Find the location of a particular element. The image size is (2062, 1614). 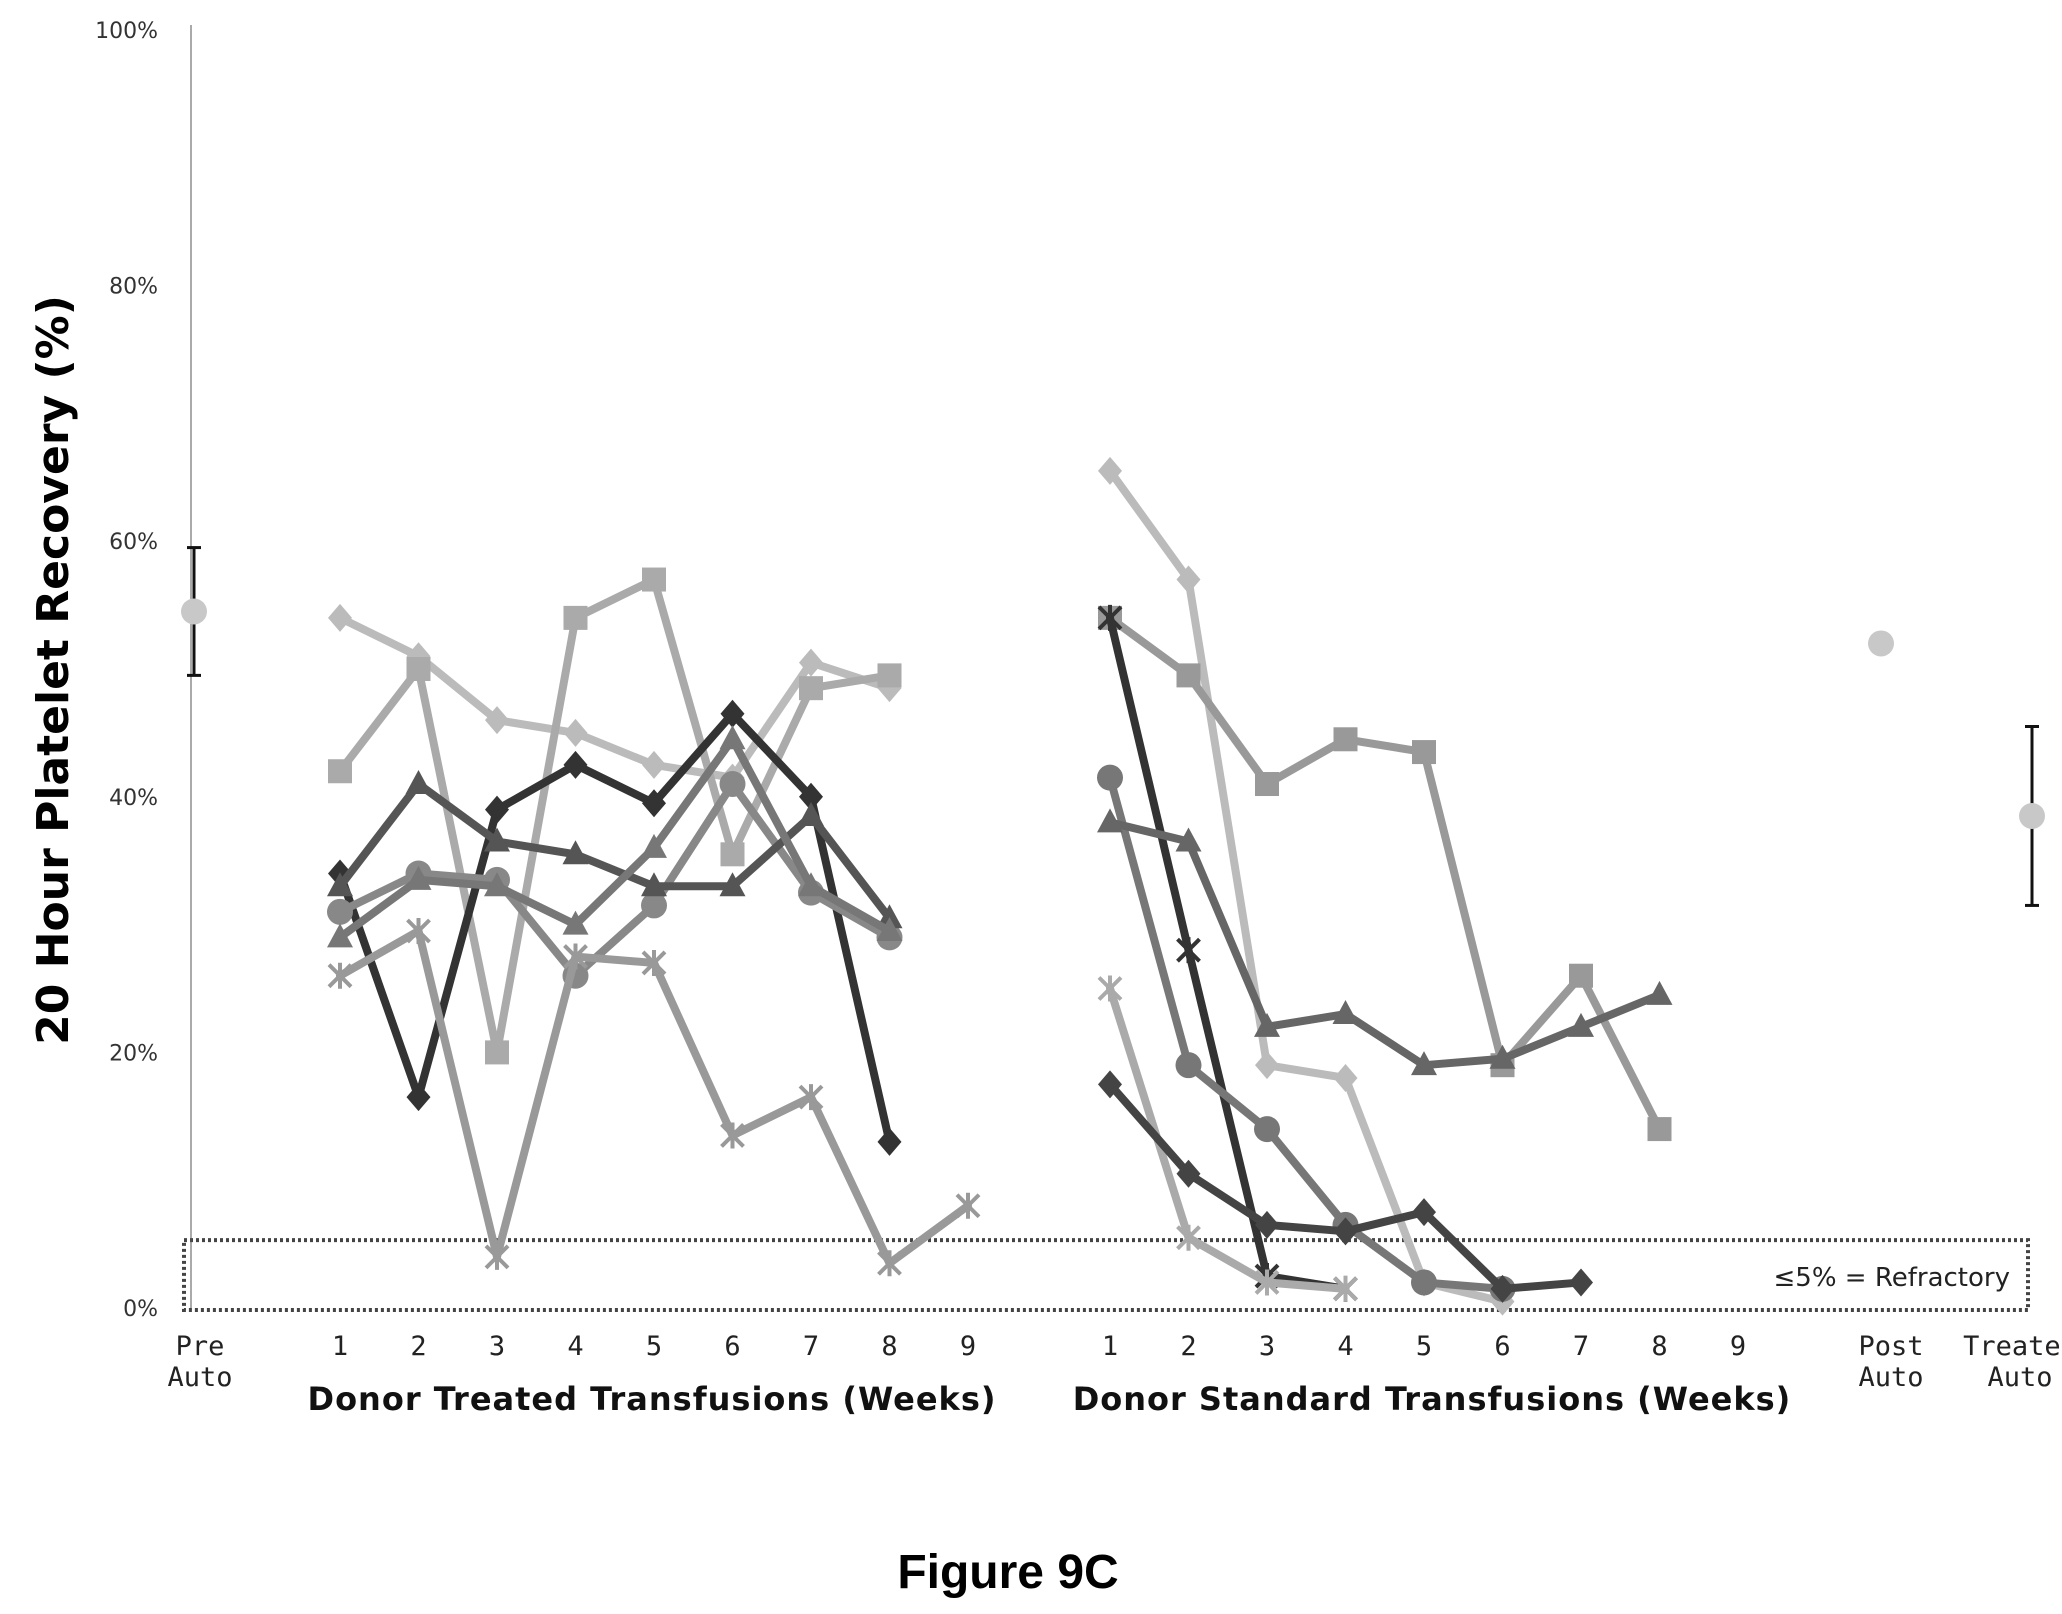

x-tick-label: 3 is located at coordinates (1267, 1346).